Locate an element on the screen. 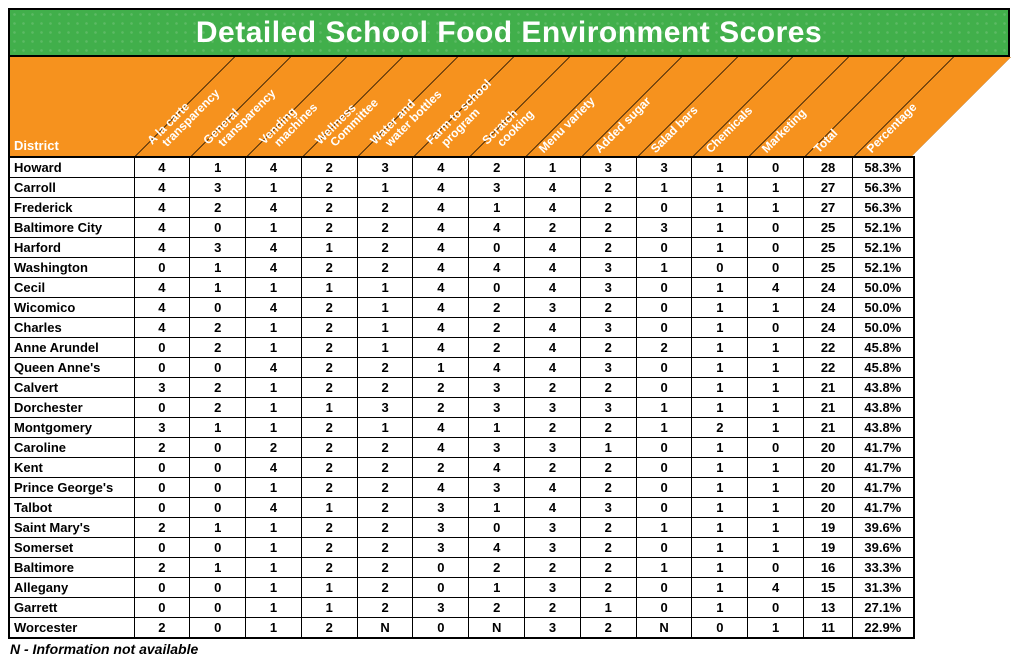  district-cell: Prince George's is located at coordinates (71, 487).